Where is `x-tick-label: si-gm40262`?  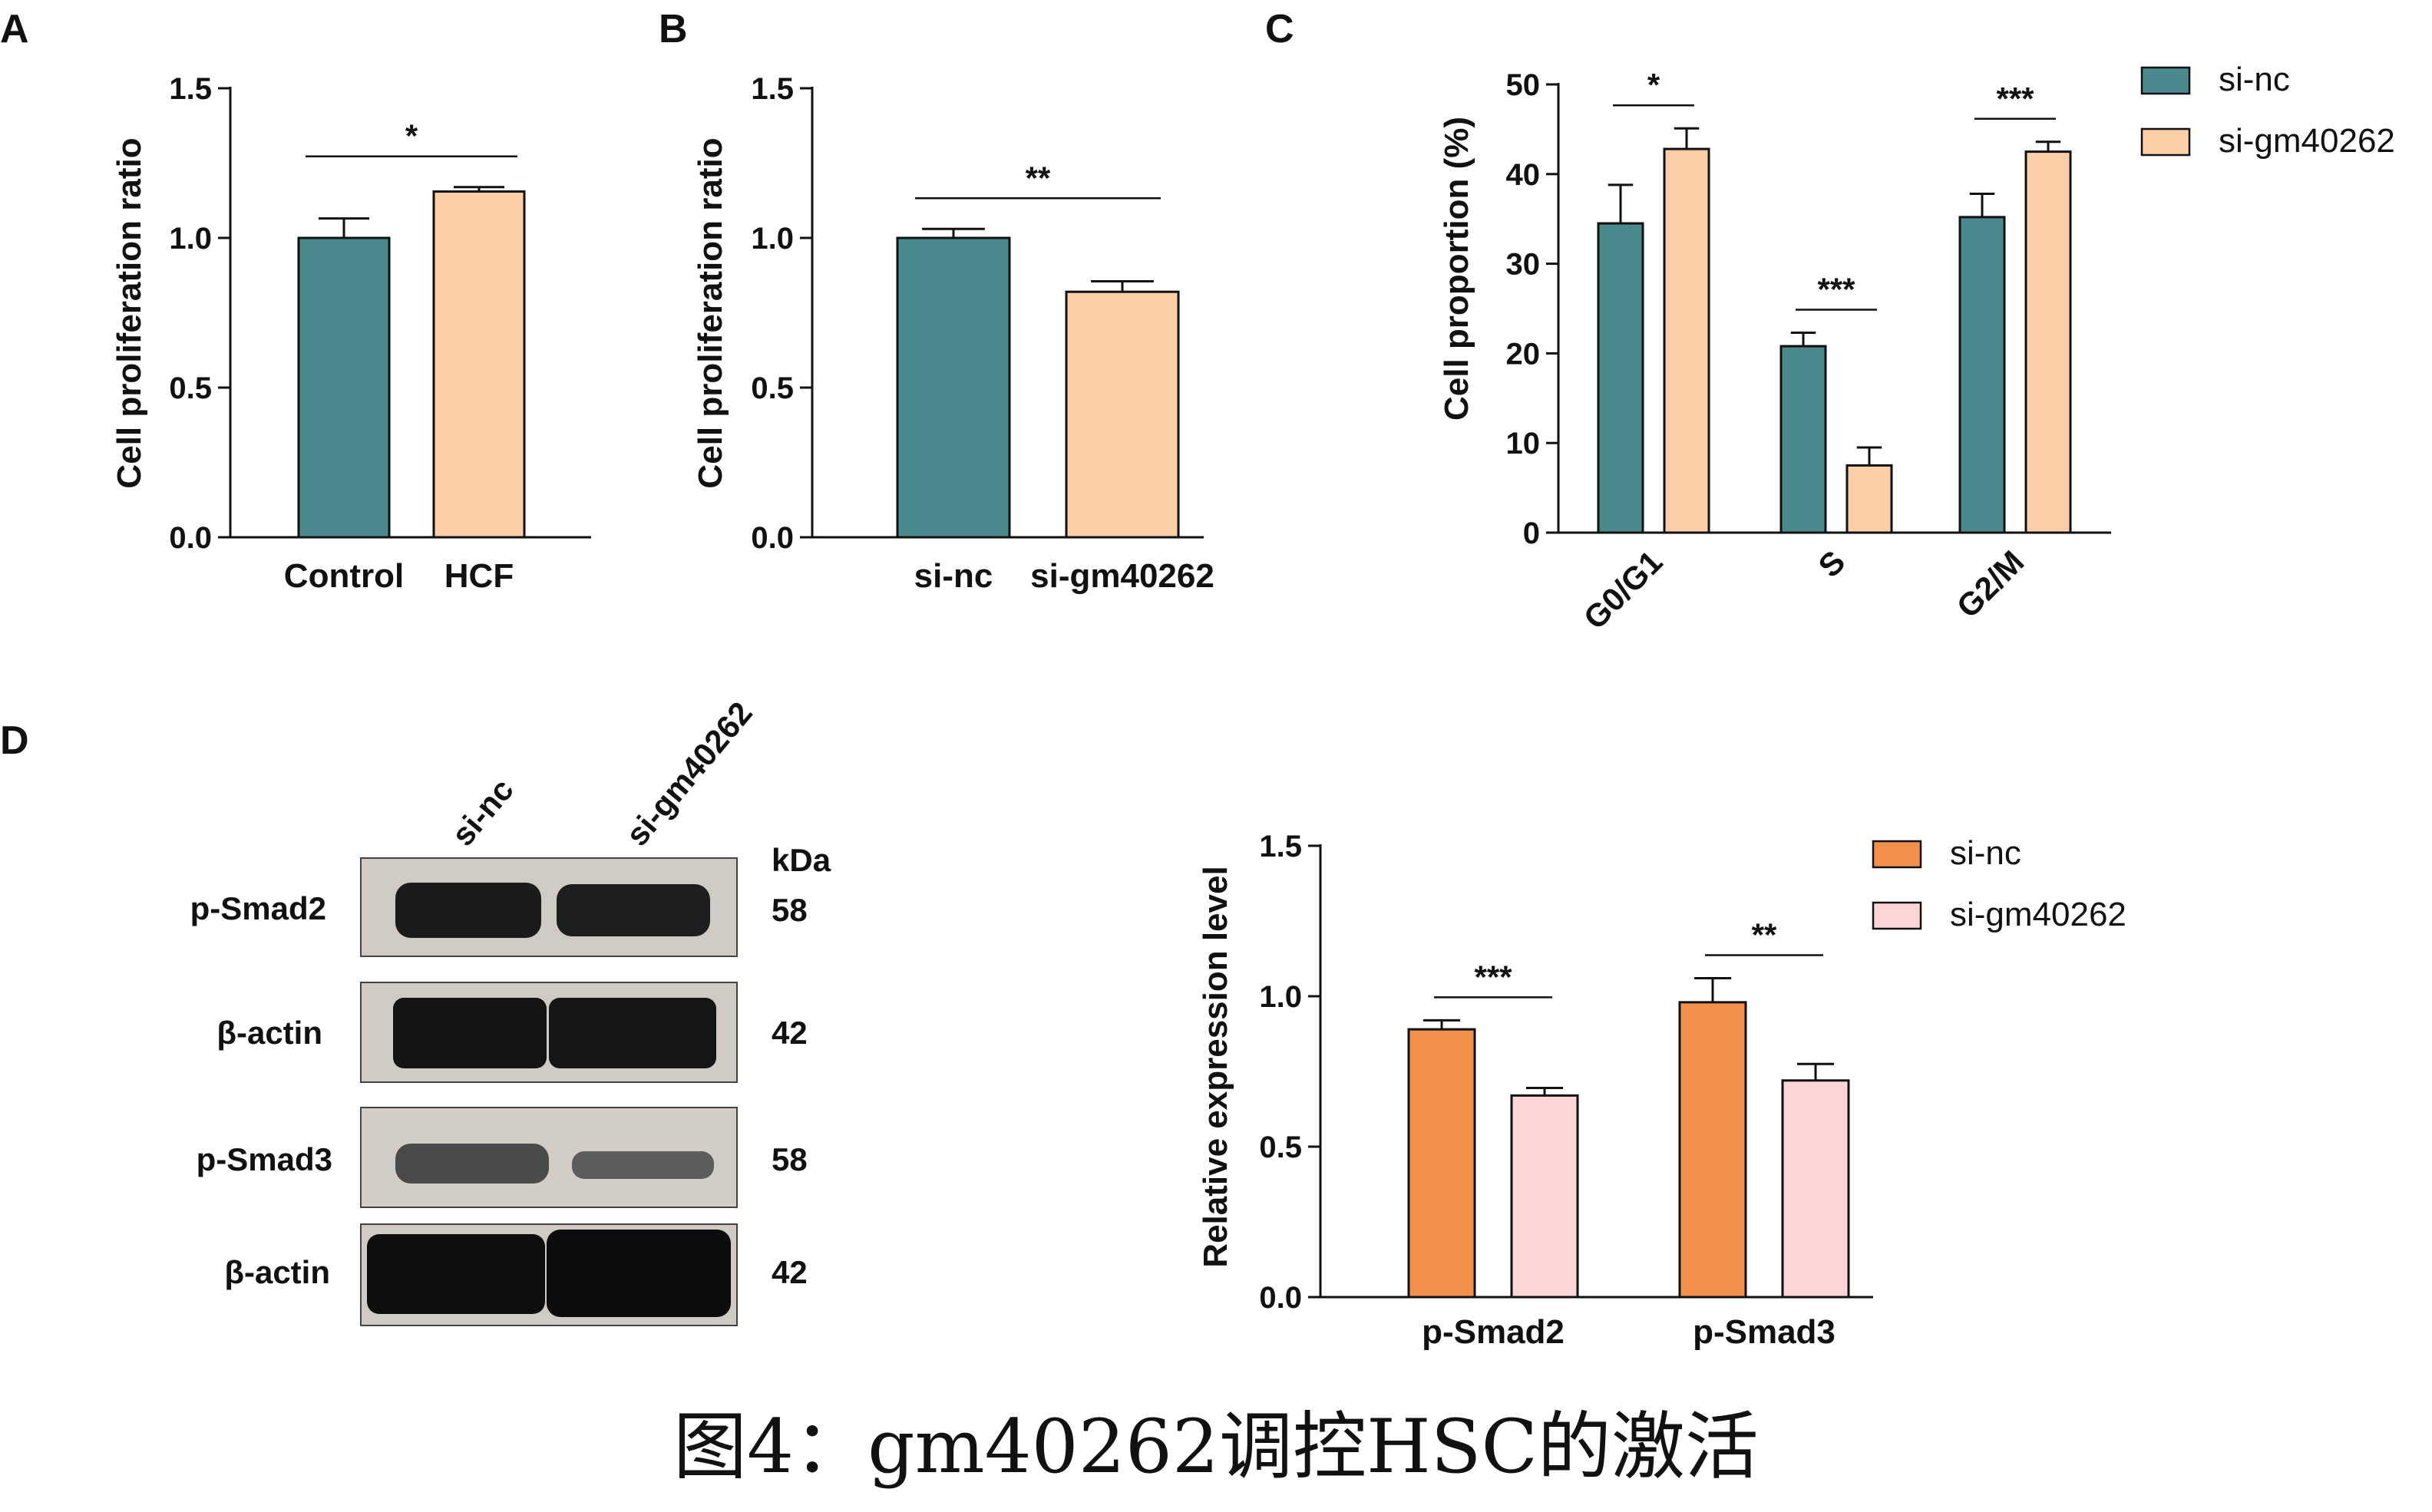 x-tick-label: si-gm40262 is located at coordinates (1122, 576).